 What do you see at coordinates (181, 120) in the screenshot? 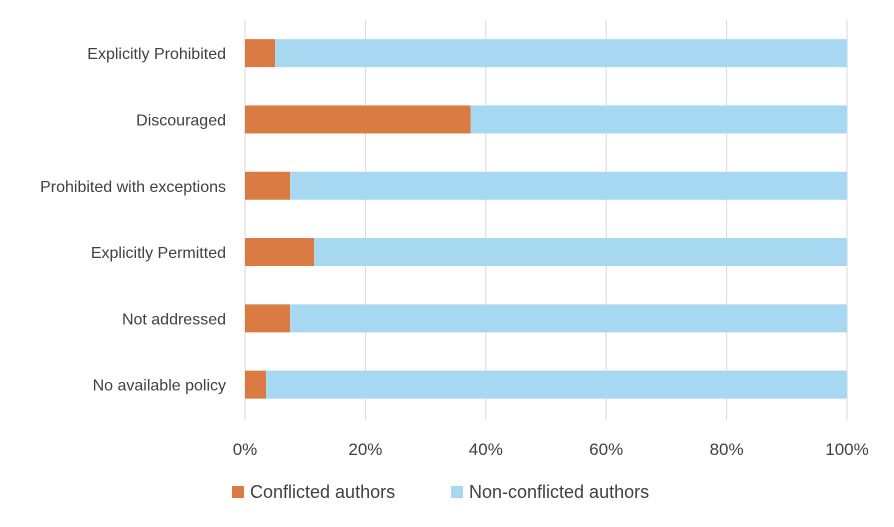
I see `category-label: Discouraged` at bounding box center [181, 120].